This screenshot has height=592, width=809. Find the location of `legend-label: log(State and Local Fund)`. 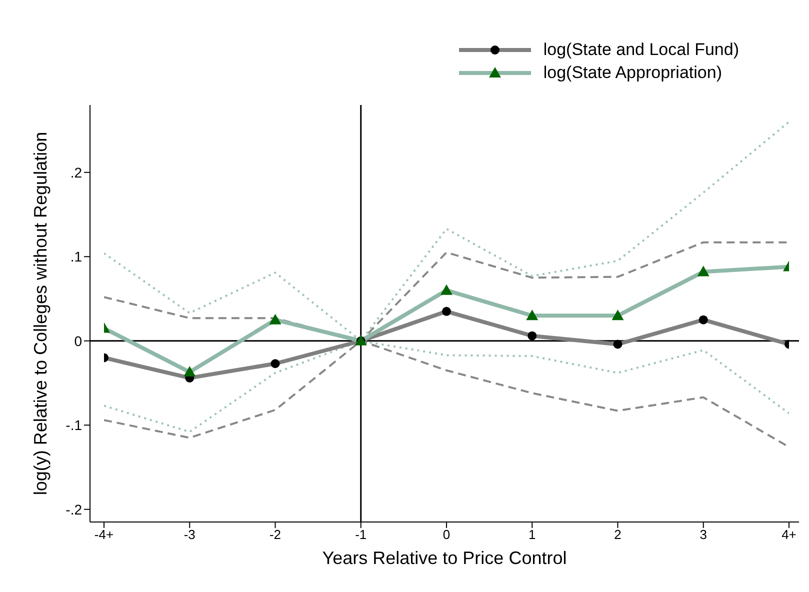

legend-label: log(State and Local Fund) is located at coordinates (641, 50).